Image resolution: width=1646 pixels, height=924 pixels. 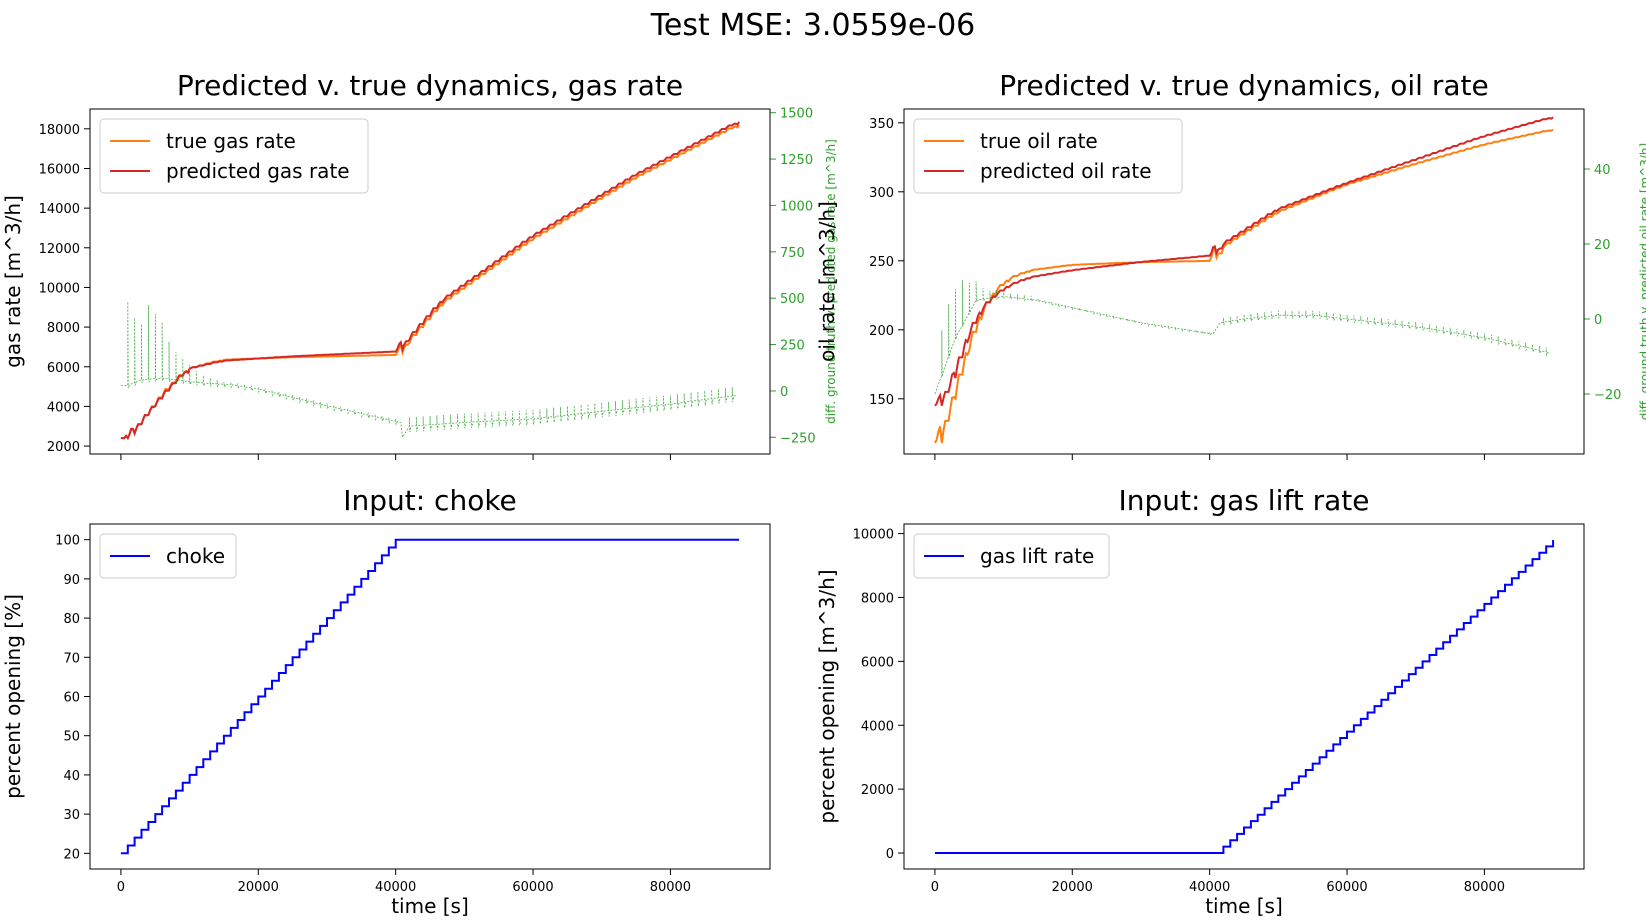 I want to click on legend: gas lift rate, so click(x=1011, y=556).